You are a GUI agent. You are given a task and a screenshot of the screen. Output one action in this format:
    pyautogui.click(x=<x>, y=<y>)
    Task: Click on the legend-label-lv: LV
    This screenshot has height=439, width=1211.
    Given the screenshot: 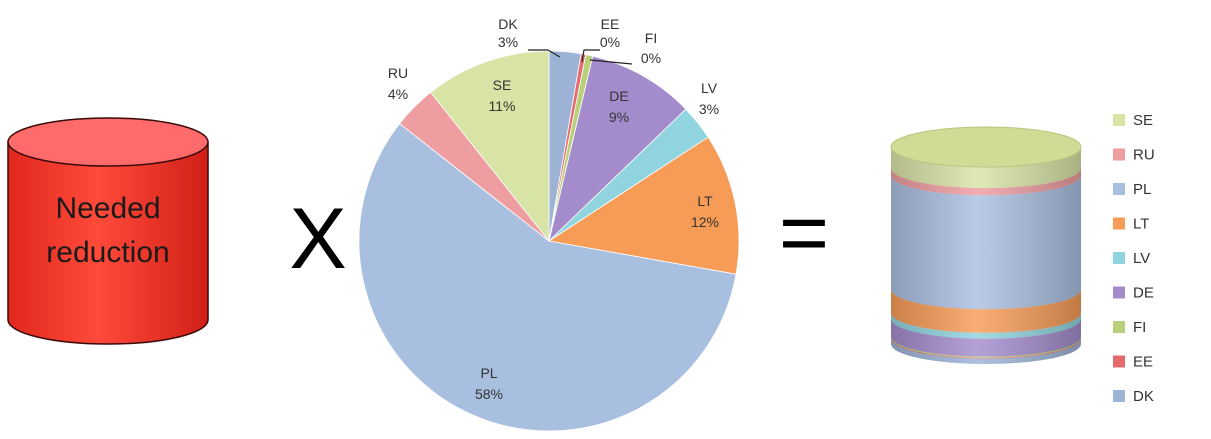 What is the action you would take?
    pyautogui.click(x=1141, y=258)
    